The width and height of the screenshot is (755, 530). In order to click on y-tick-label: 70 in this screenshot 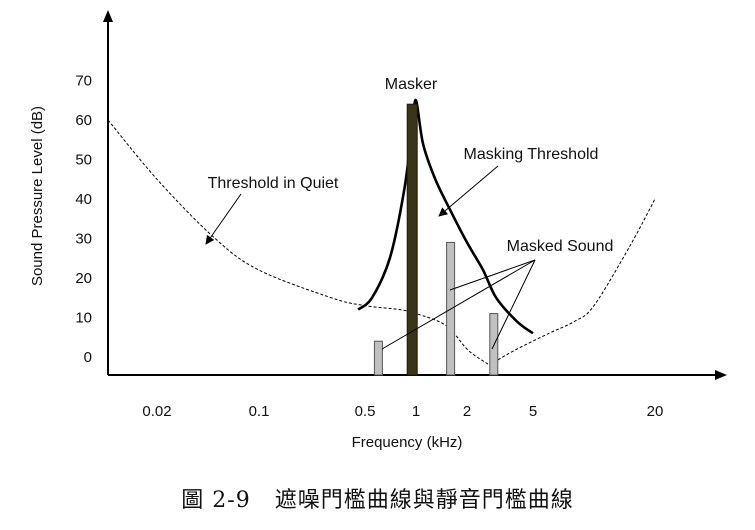, I will do `click(83, 81)`.